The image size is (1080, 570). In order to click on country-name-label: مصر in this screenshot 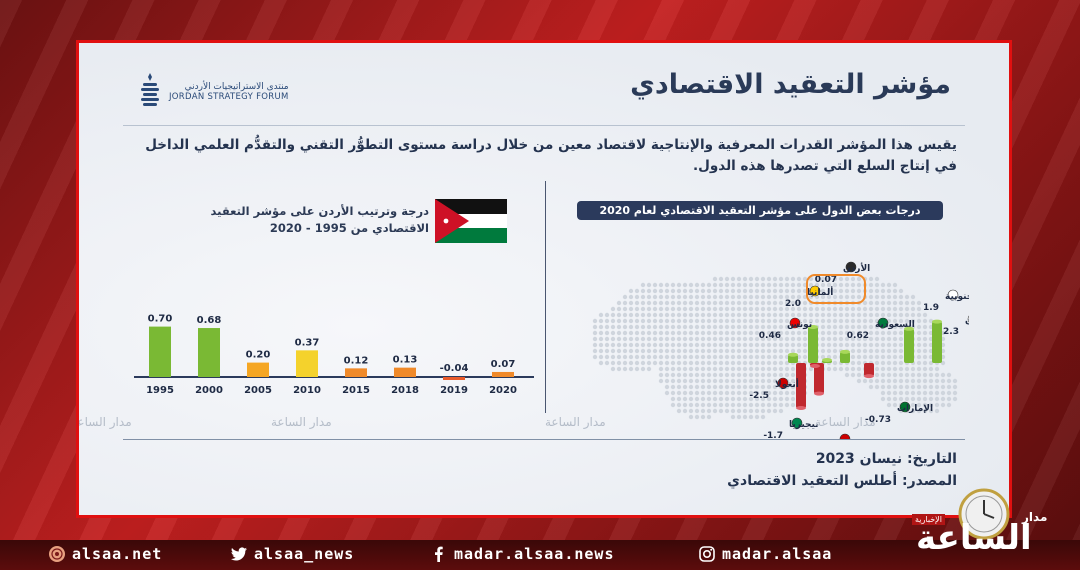, I will do `click(846, 437)`.